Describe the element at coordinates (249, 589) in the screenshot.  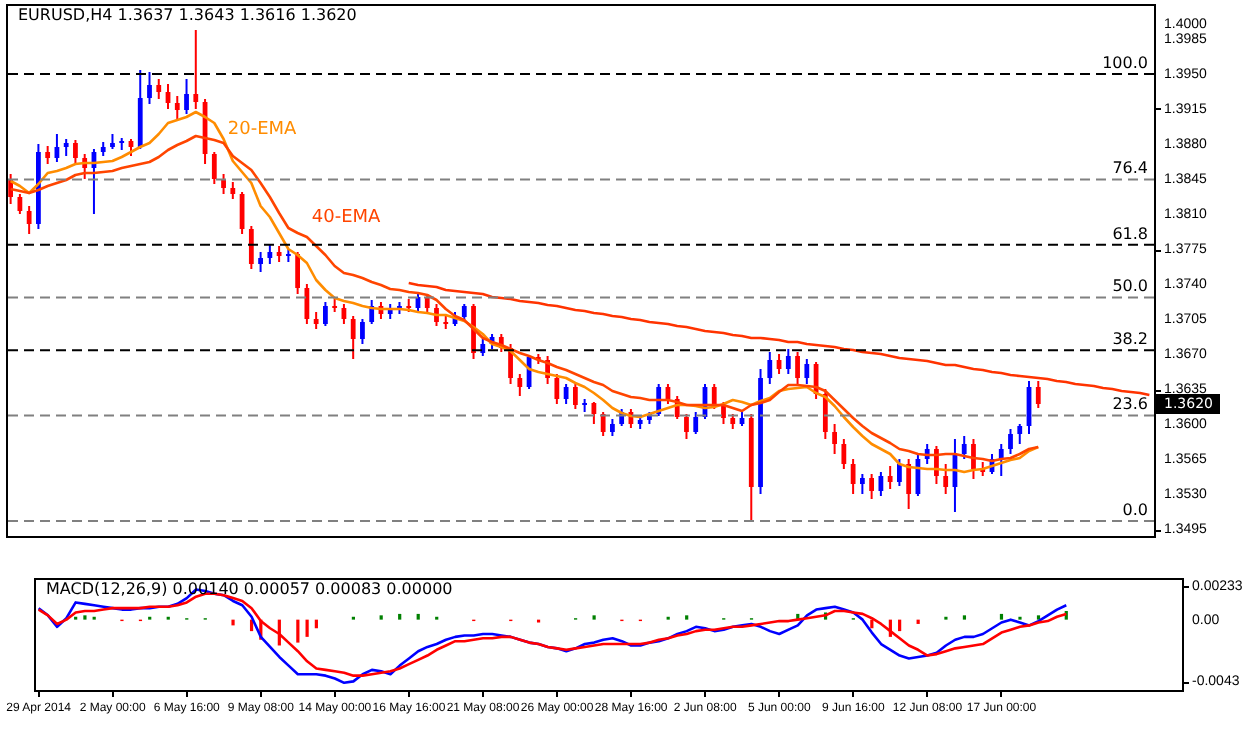
I see `chart-title: MACD(12,26,9) 0.00140 0.00057 0.00083 0.00000` at that location.